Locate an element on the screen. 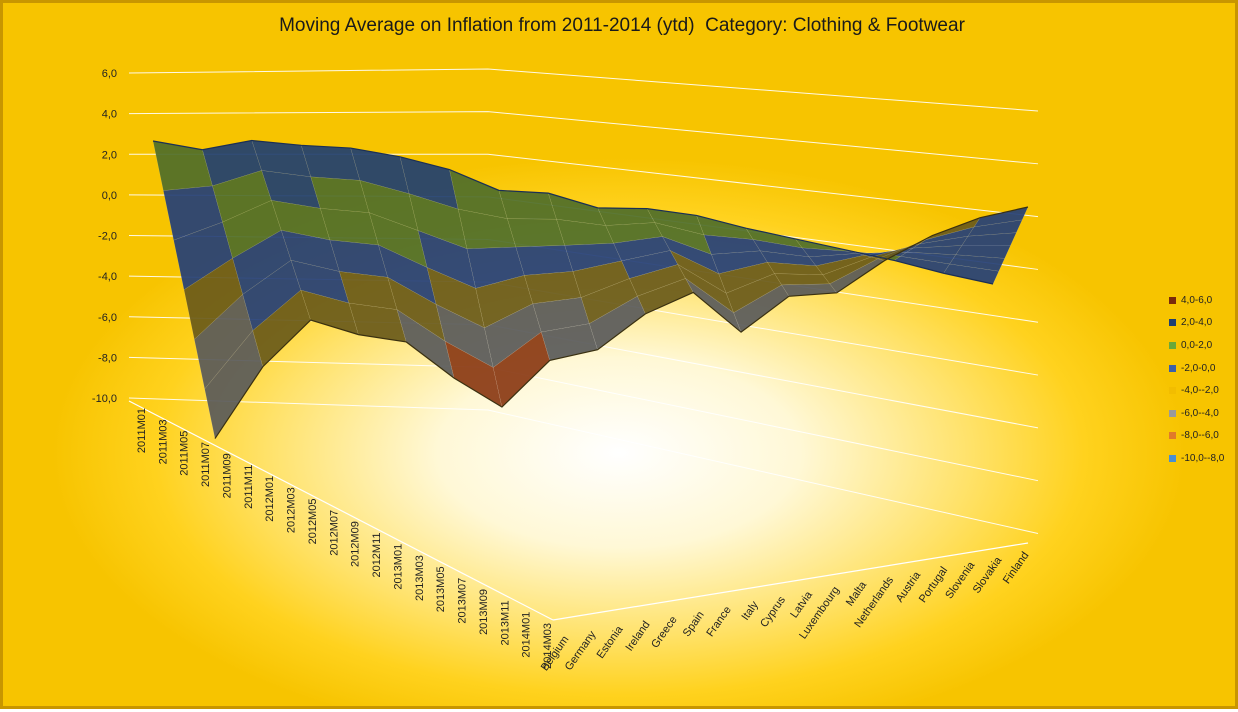 This screenshot has width=1238, height=712. legend-label: -8,0--6,0 is located at coordinates (1200, 436).